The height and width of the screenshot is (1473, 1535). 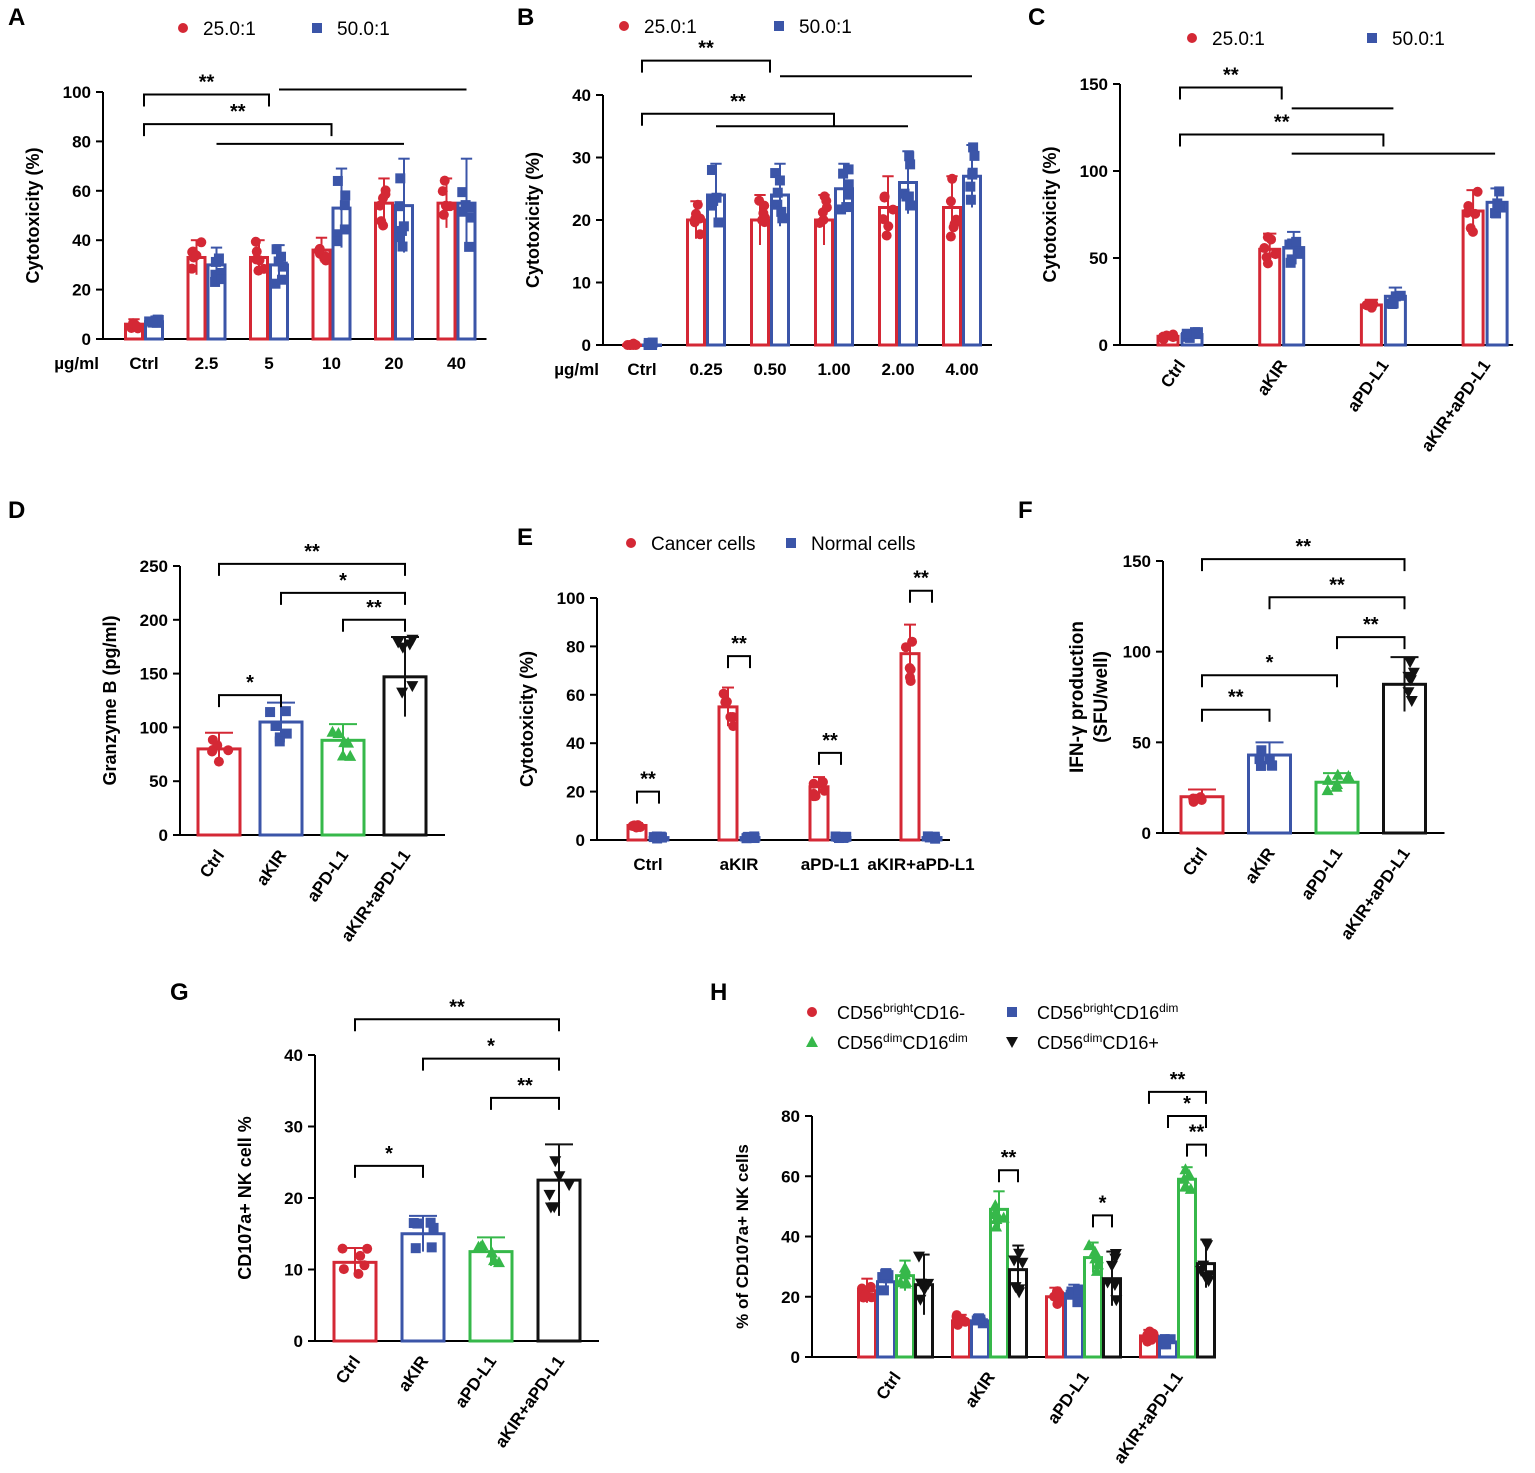 What do you see at coordinates (782, 220) in the screenshot?
I see `axes: 0 10 20 30 40` at bounding box center [782, 220].